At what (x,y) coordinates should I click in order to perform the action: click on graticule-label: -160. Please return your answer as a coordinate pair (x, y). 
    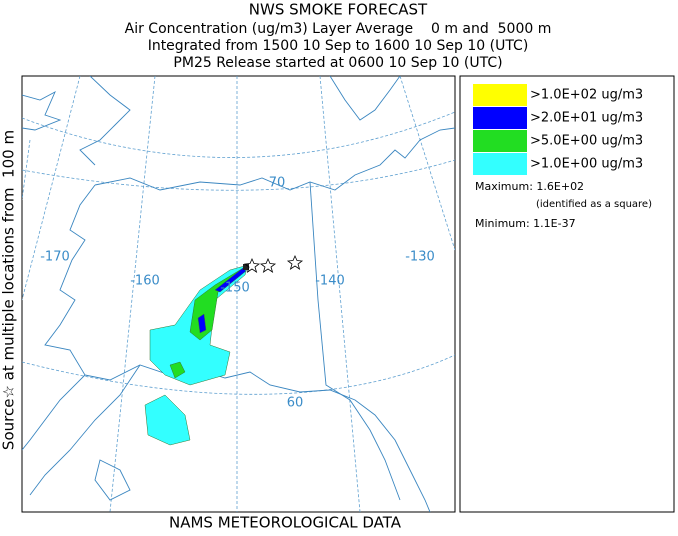
    Looking at the image, I should click on (145, 281).